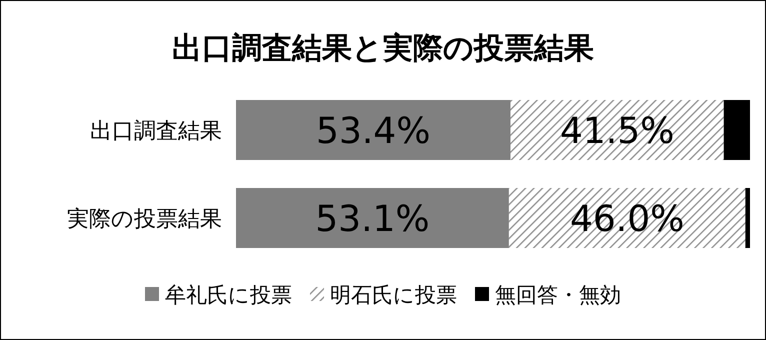 The image size is (766, 340). I want to click on data-label: 53.1%, so click(372, 219).